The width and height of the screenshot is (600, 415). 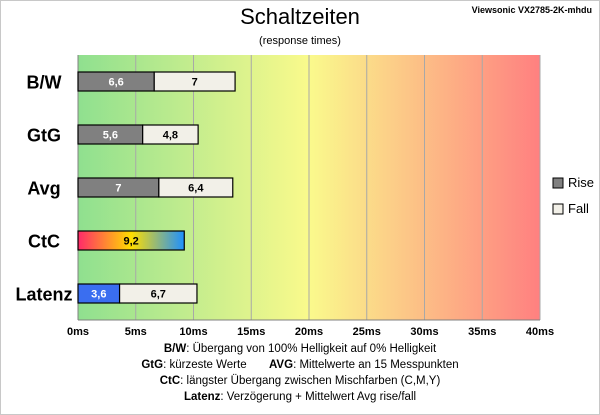 What do you see at coordinates (44, 242) in the screenshot?
I see `category-label: CtC` at bounding box center [44, 242].